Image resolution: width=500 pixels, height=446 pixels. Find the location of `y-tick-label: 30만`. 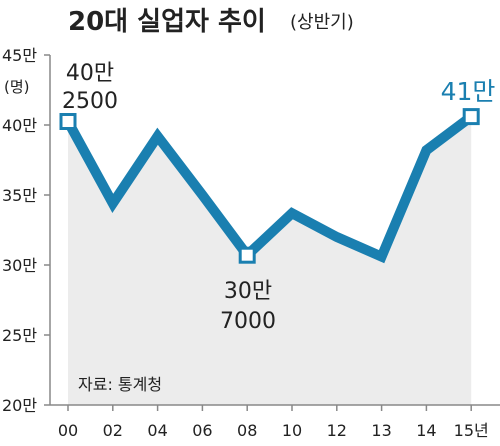

y-tick-label: 30만 is located at coordinates (19, 265).